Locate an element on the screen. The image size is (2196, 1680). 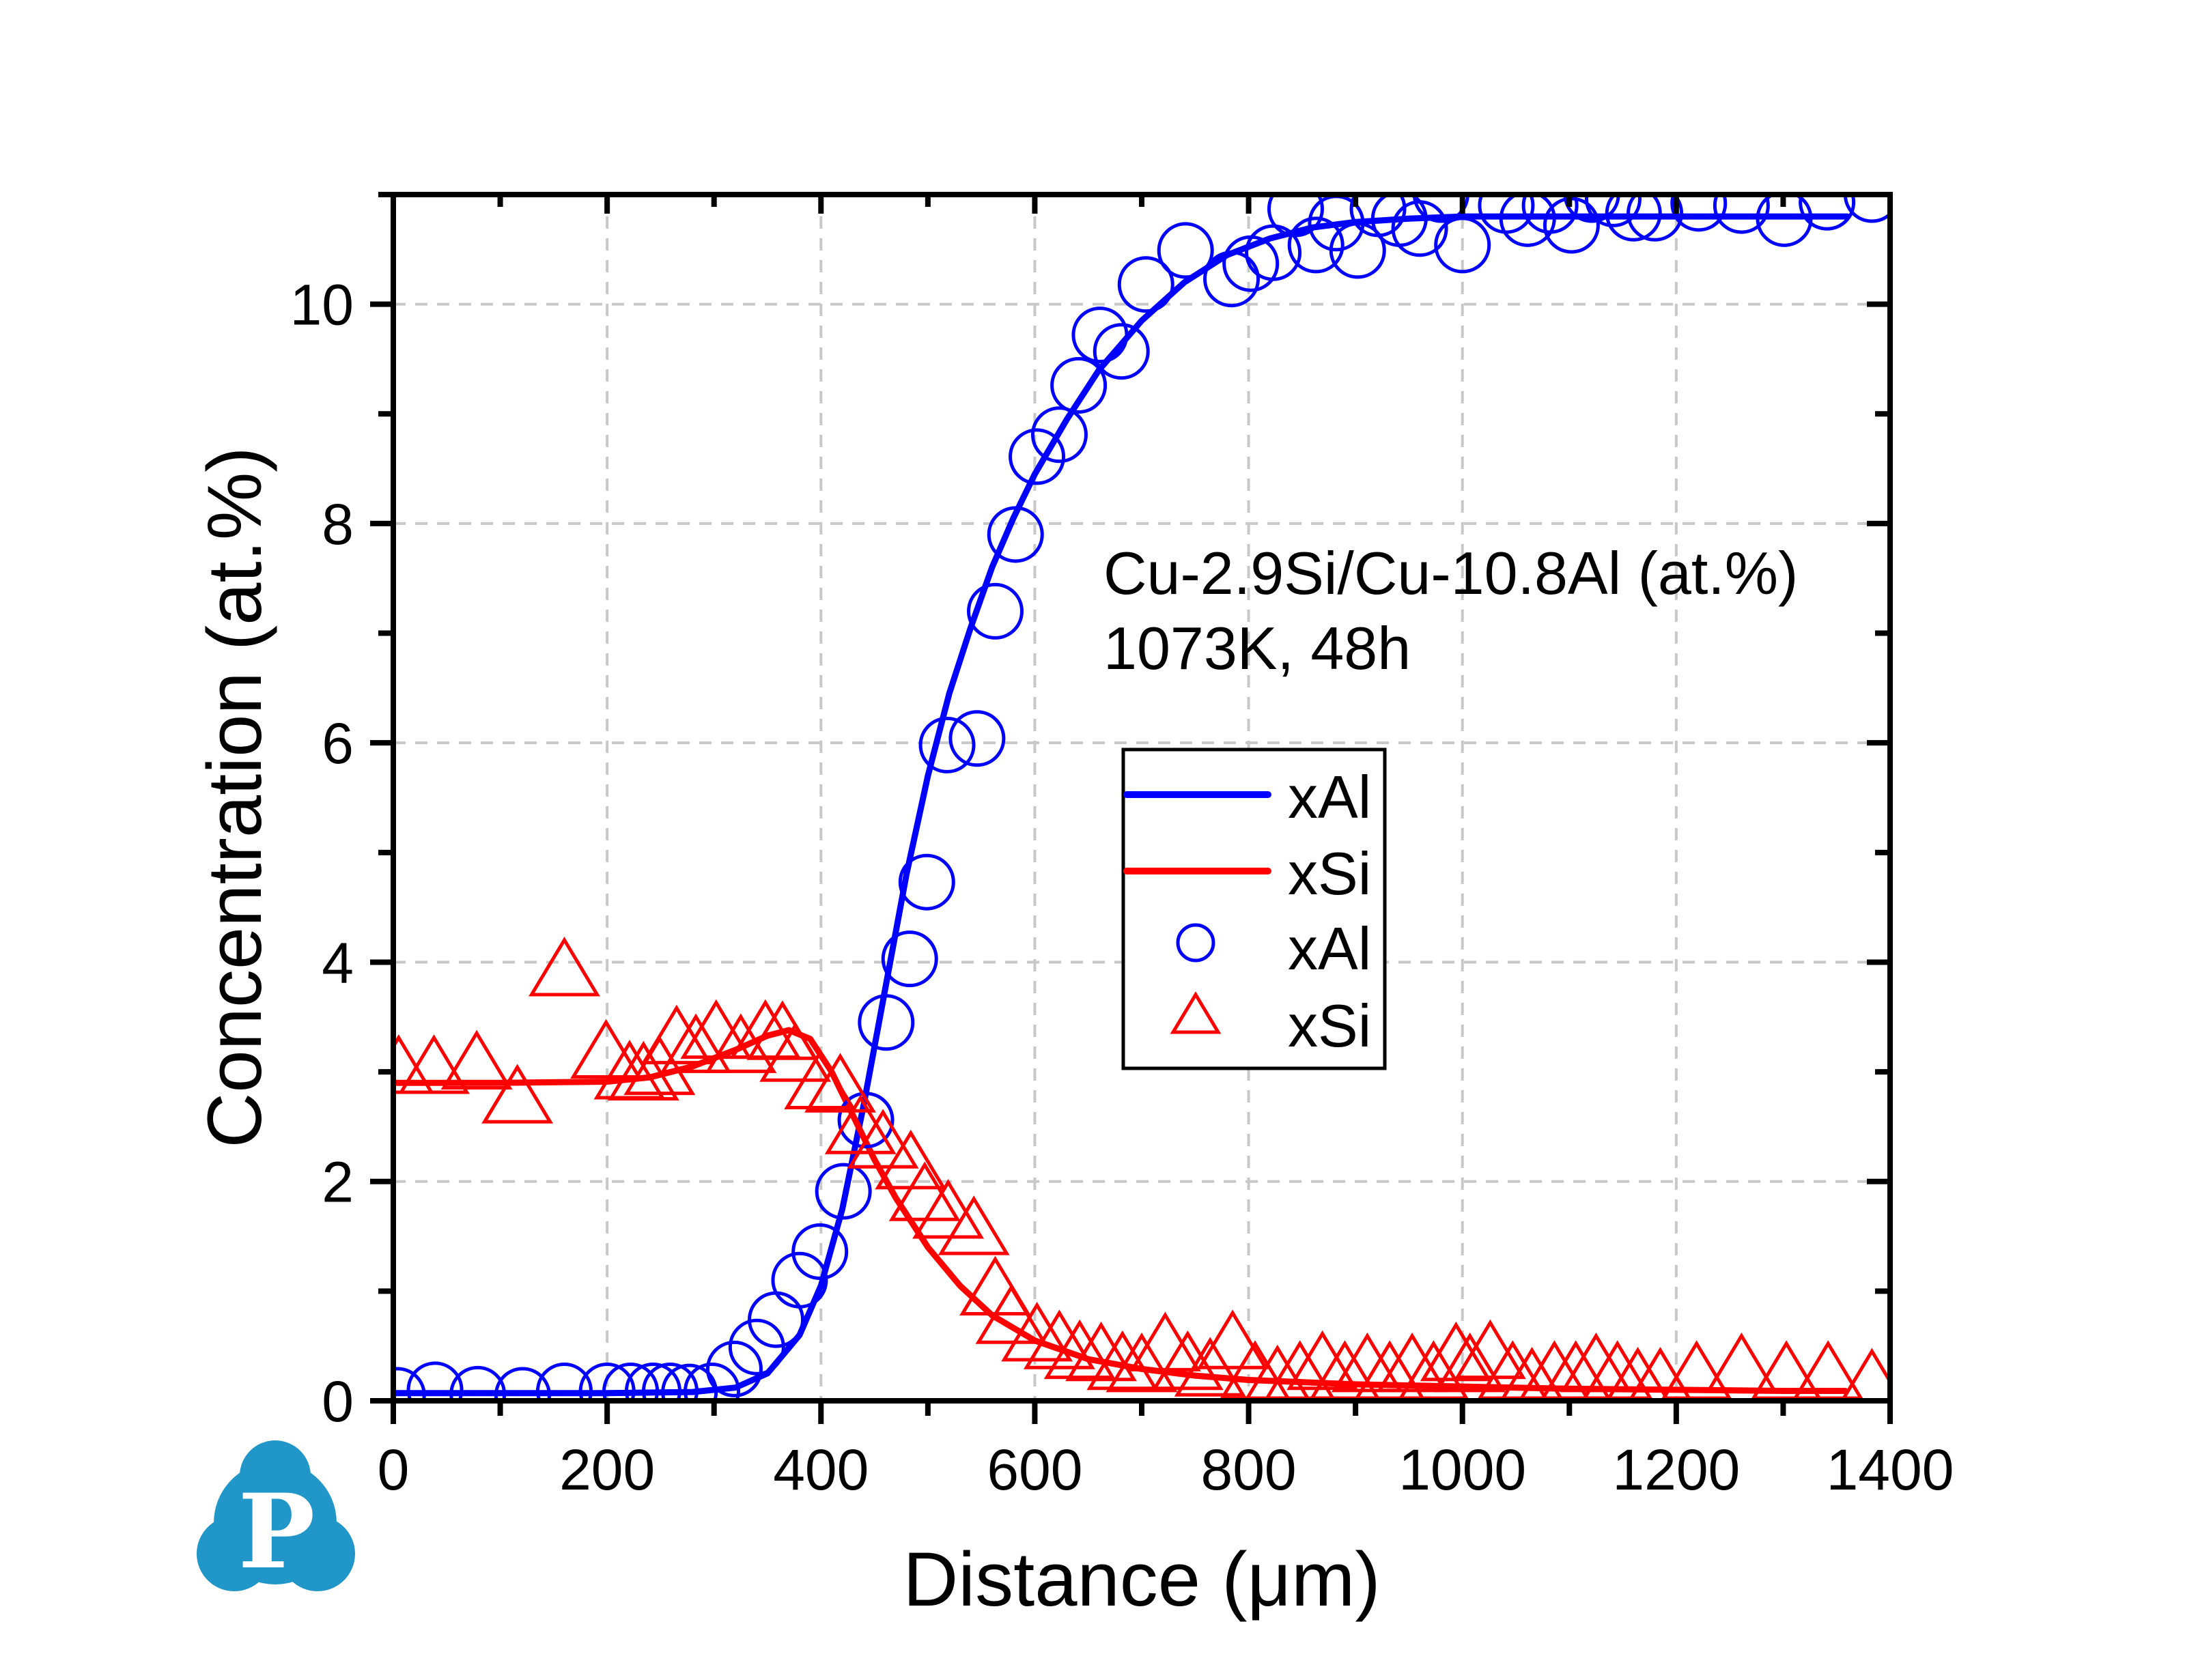
x-tick-label: 200 is located at coordinates (607, 1470).